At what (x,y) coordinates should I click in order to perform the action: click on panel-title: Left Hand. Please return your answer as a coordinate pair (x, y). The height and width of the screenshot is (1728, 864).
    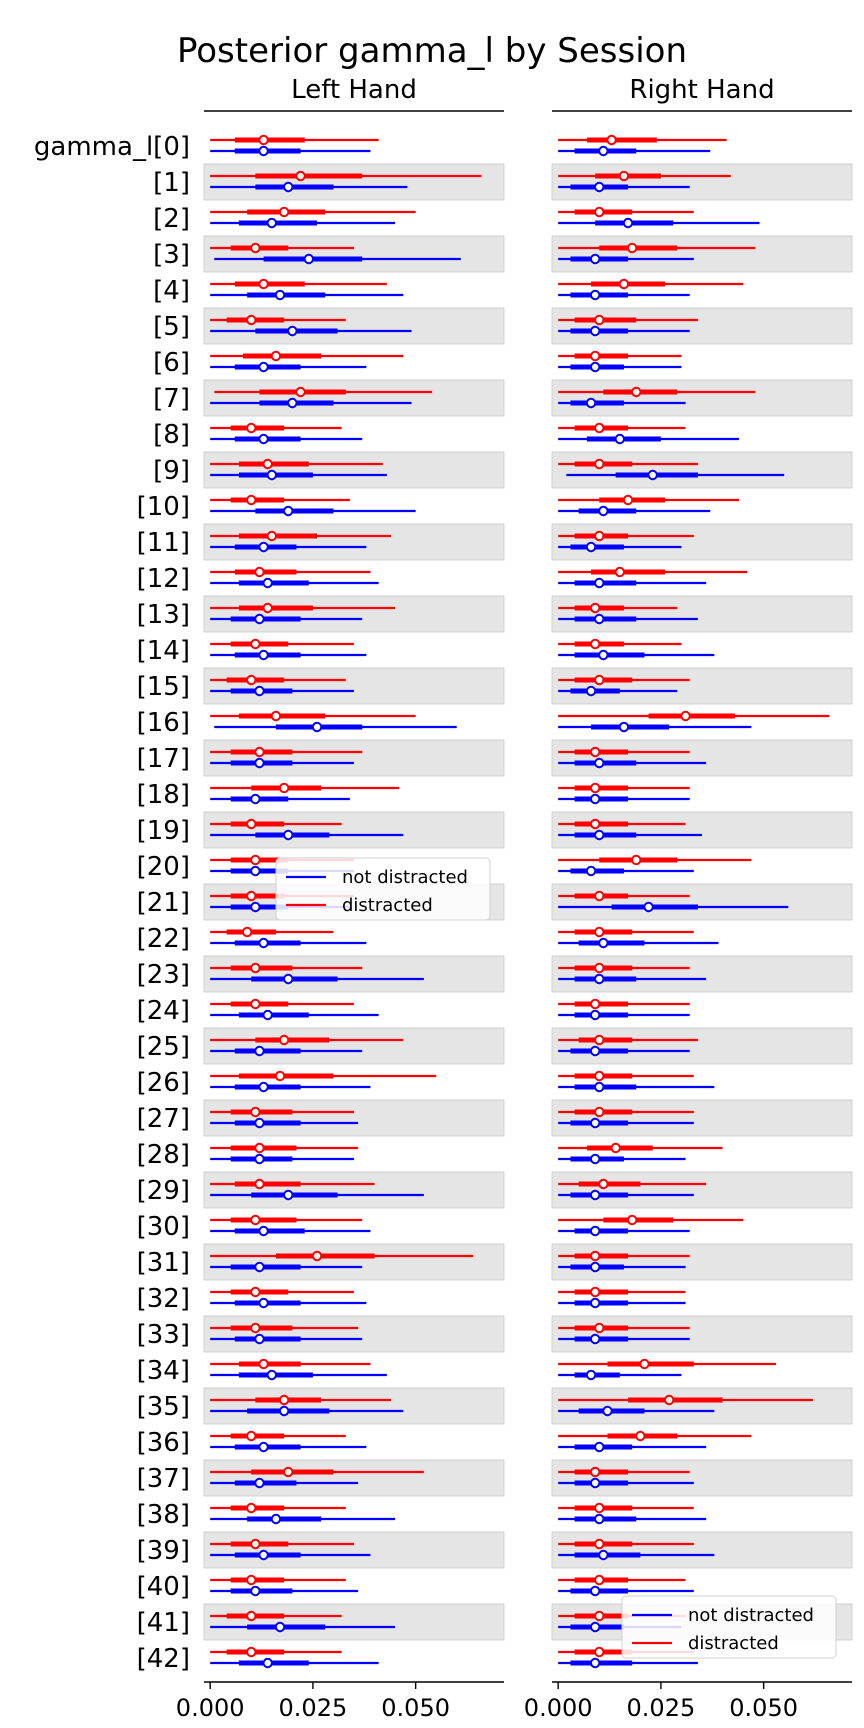
    Looking at the image, I should click on (354, 90).